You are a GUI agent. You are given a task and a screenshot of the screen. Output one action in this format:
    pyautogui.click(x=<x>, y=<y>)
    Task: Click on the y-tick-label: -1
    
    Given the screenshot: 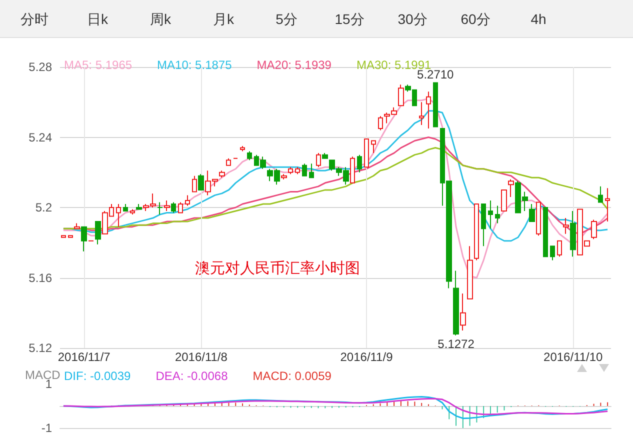 What is the action you would take?
    pyautogui.click(x=46, y=428)
    